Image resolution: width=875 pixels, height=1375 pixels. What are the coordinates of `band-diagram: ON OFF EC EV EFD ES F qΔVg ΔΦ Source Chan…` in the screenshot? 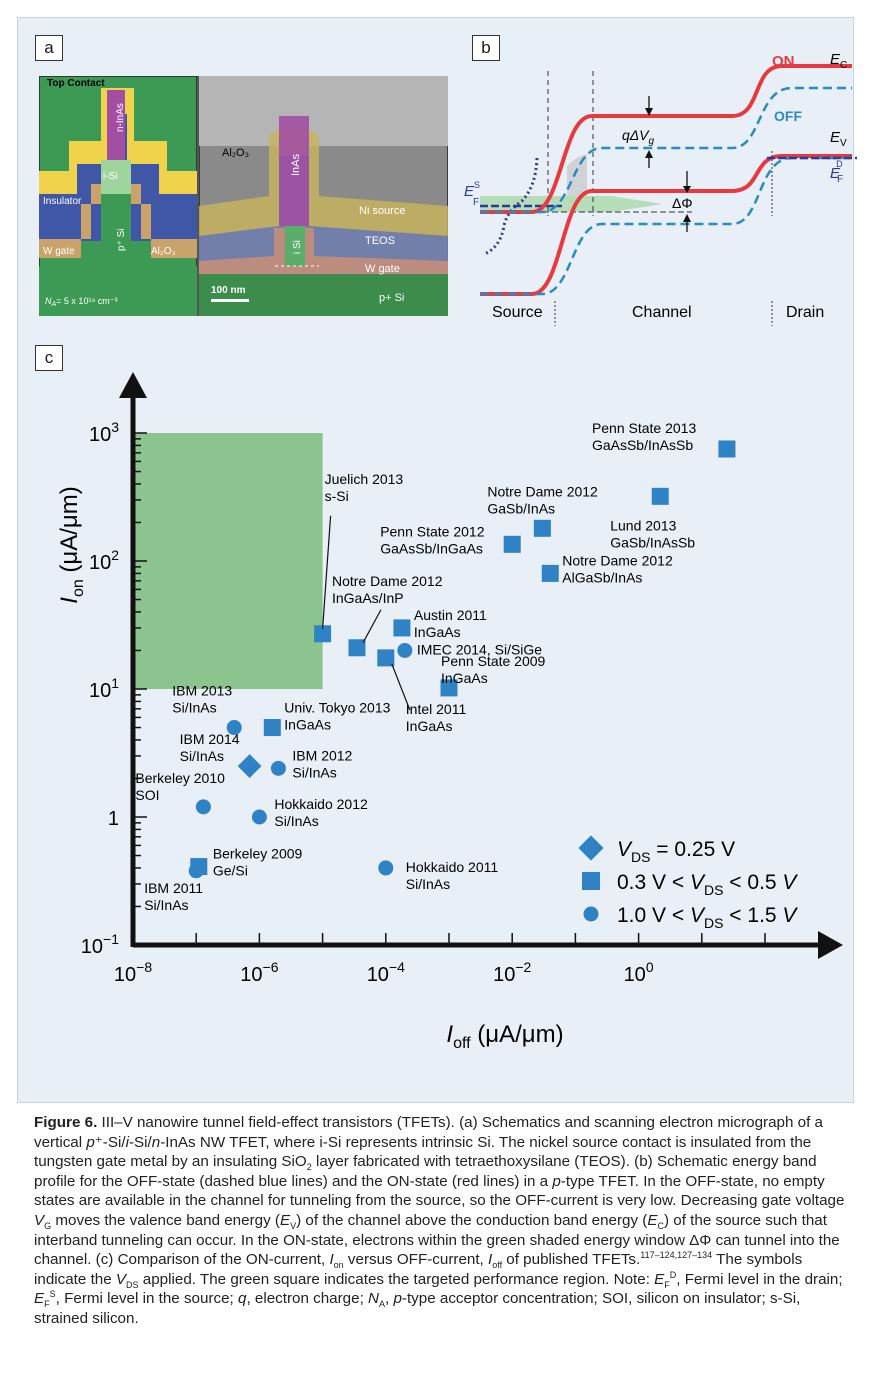 It's located at (660, 188).